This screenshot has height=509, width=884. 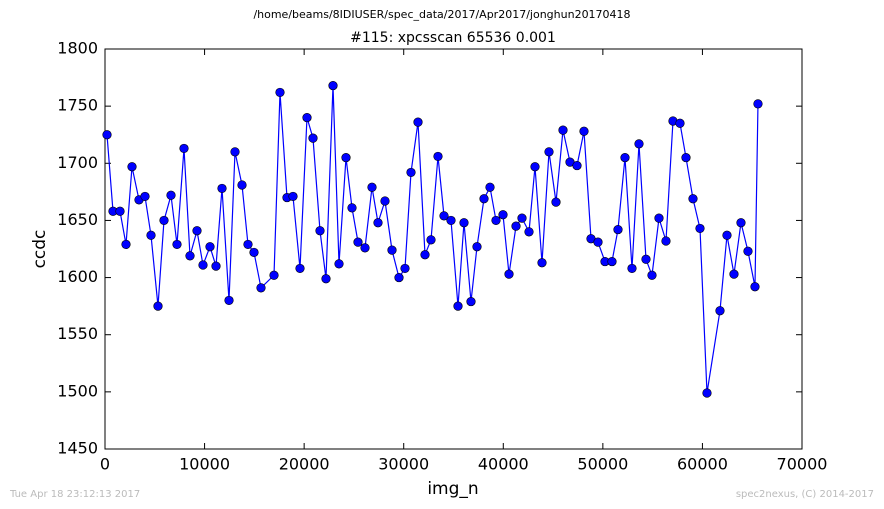 I want to click on y-tick-label: 1700, so click(x=77, y=162).